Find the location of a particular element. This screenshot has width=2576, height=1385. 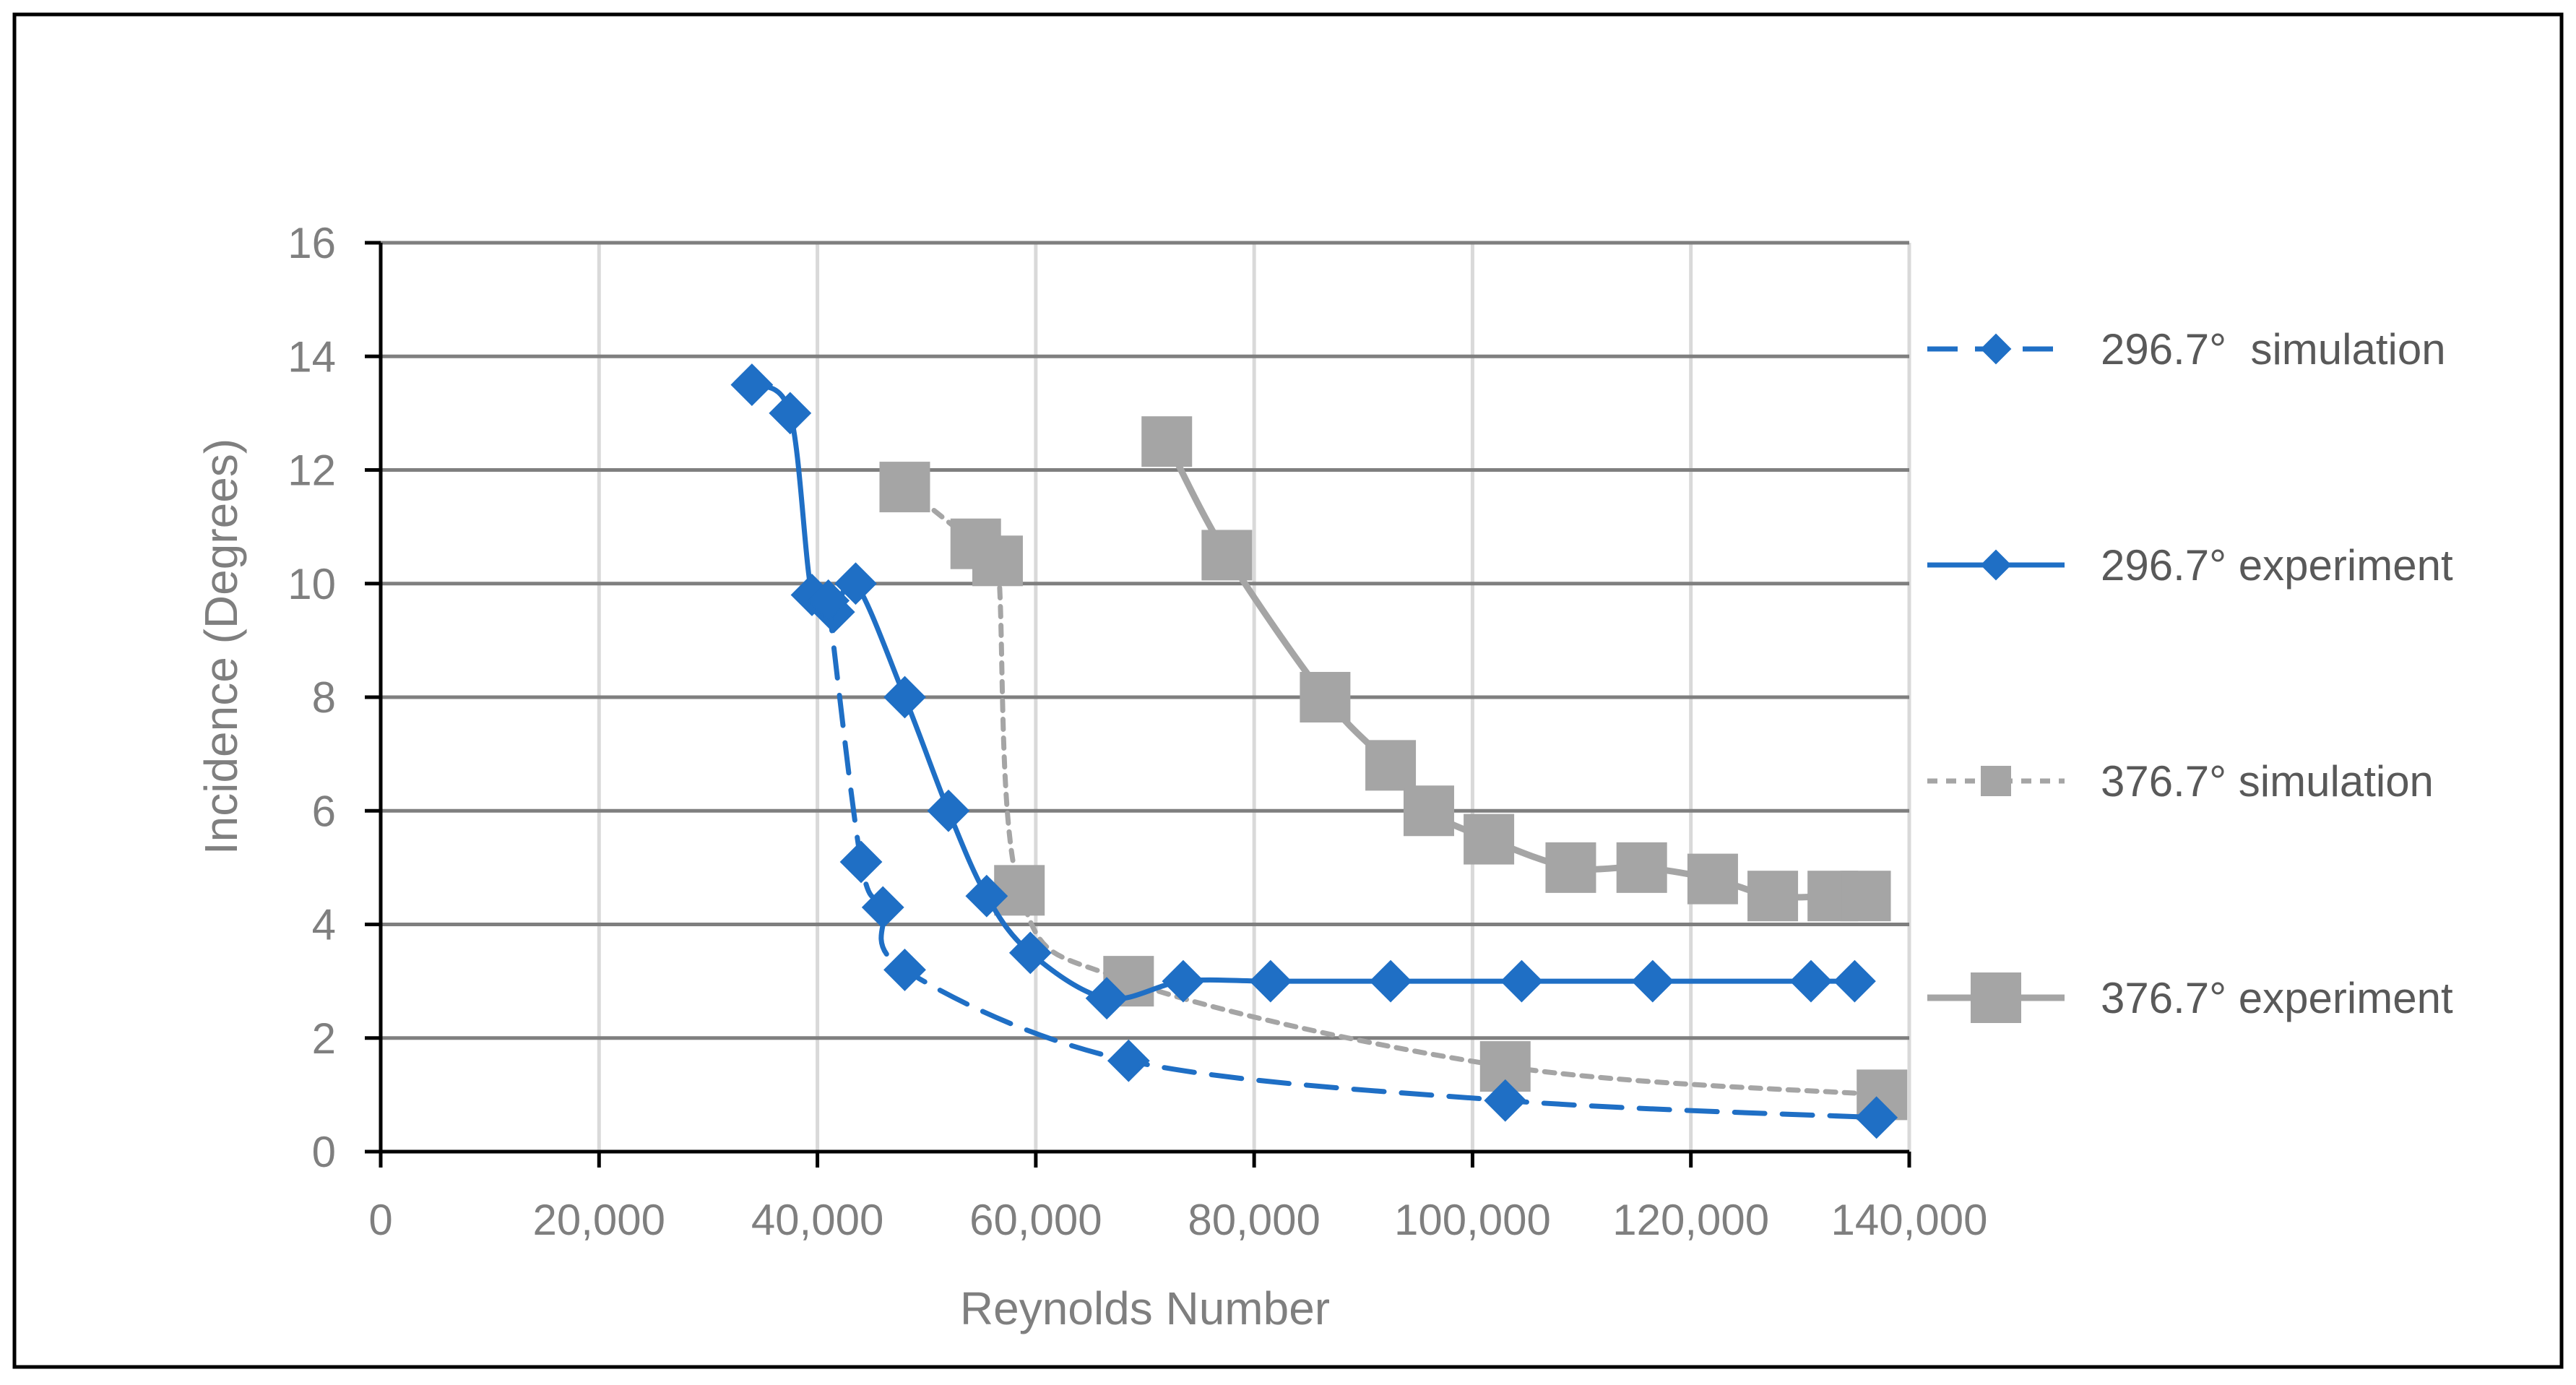

x-tick-label: 0 is located at coordinates (380, 1220).